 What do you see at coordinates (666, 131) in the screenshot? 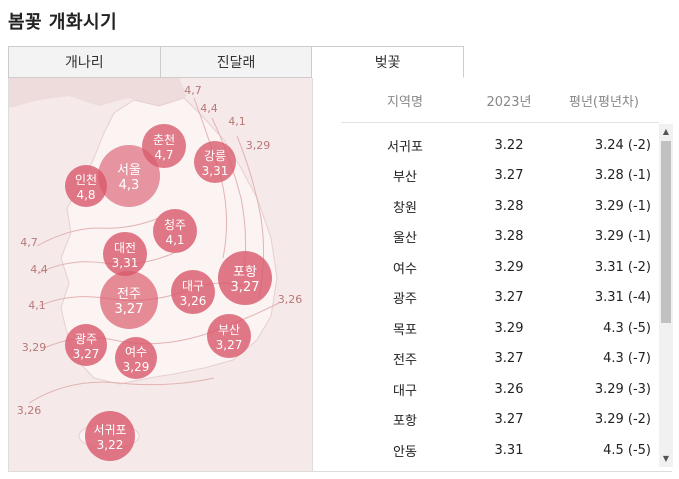
I see `triangle-up-icon: ▲` at bounding box center [666, 131].